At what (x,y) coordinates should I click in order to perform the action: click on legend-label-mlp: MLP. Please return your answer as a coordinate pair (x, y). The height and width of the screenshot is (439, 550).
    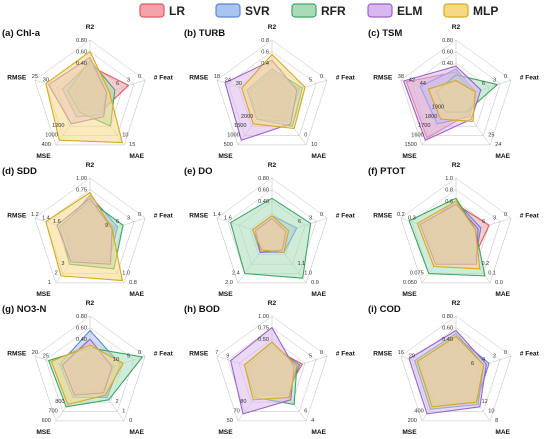
    Looking at the image, I should click on (485, 11).